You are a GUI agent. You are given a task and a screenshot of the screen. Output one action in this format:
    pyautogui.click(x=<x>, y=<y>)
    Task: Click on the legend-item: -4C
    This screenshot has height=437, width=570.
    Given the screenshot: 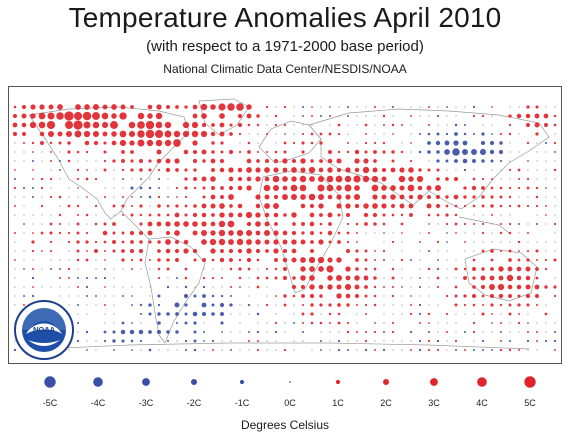 What is the action you would take?
    pyautogui.click(x=98, y=394)
    